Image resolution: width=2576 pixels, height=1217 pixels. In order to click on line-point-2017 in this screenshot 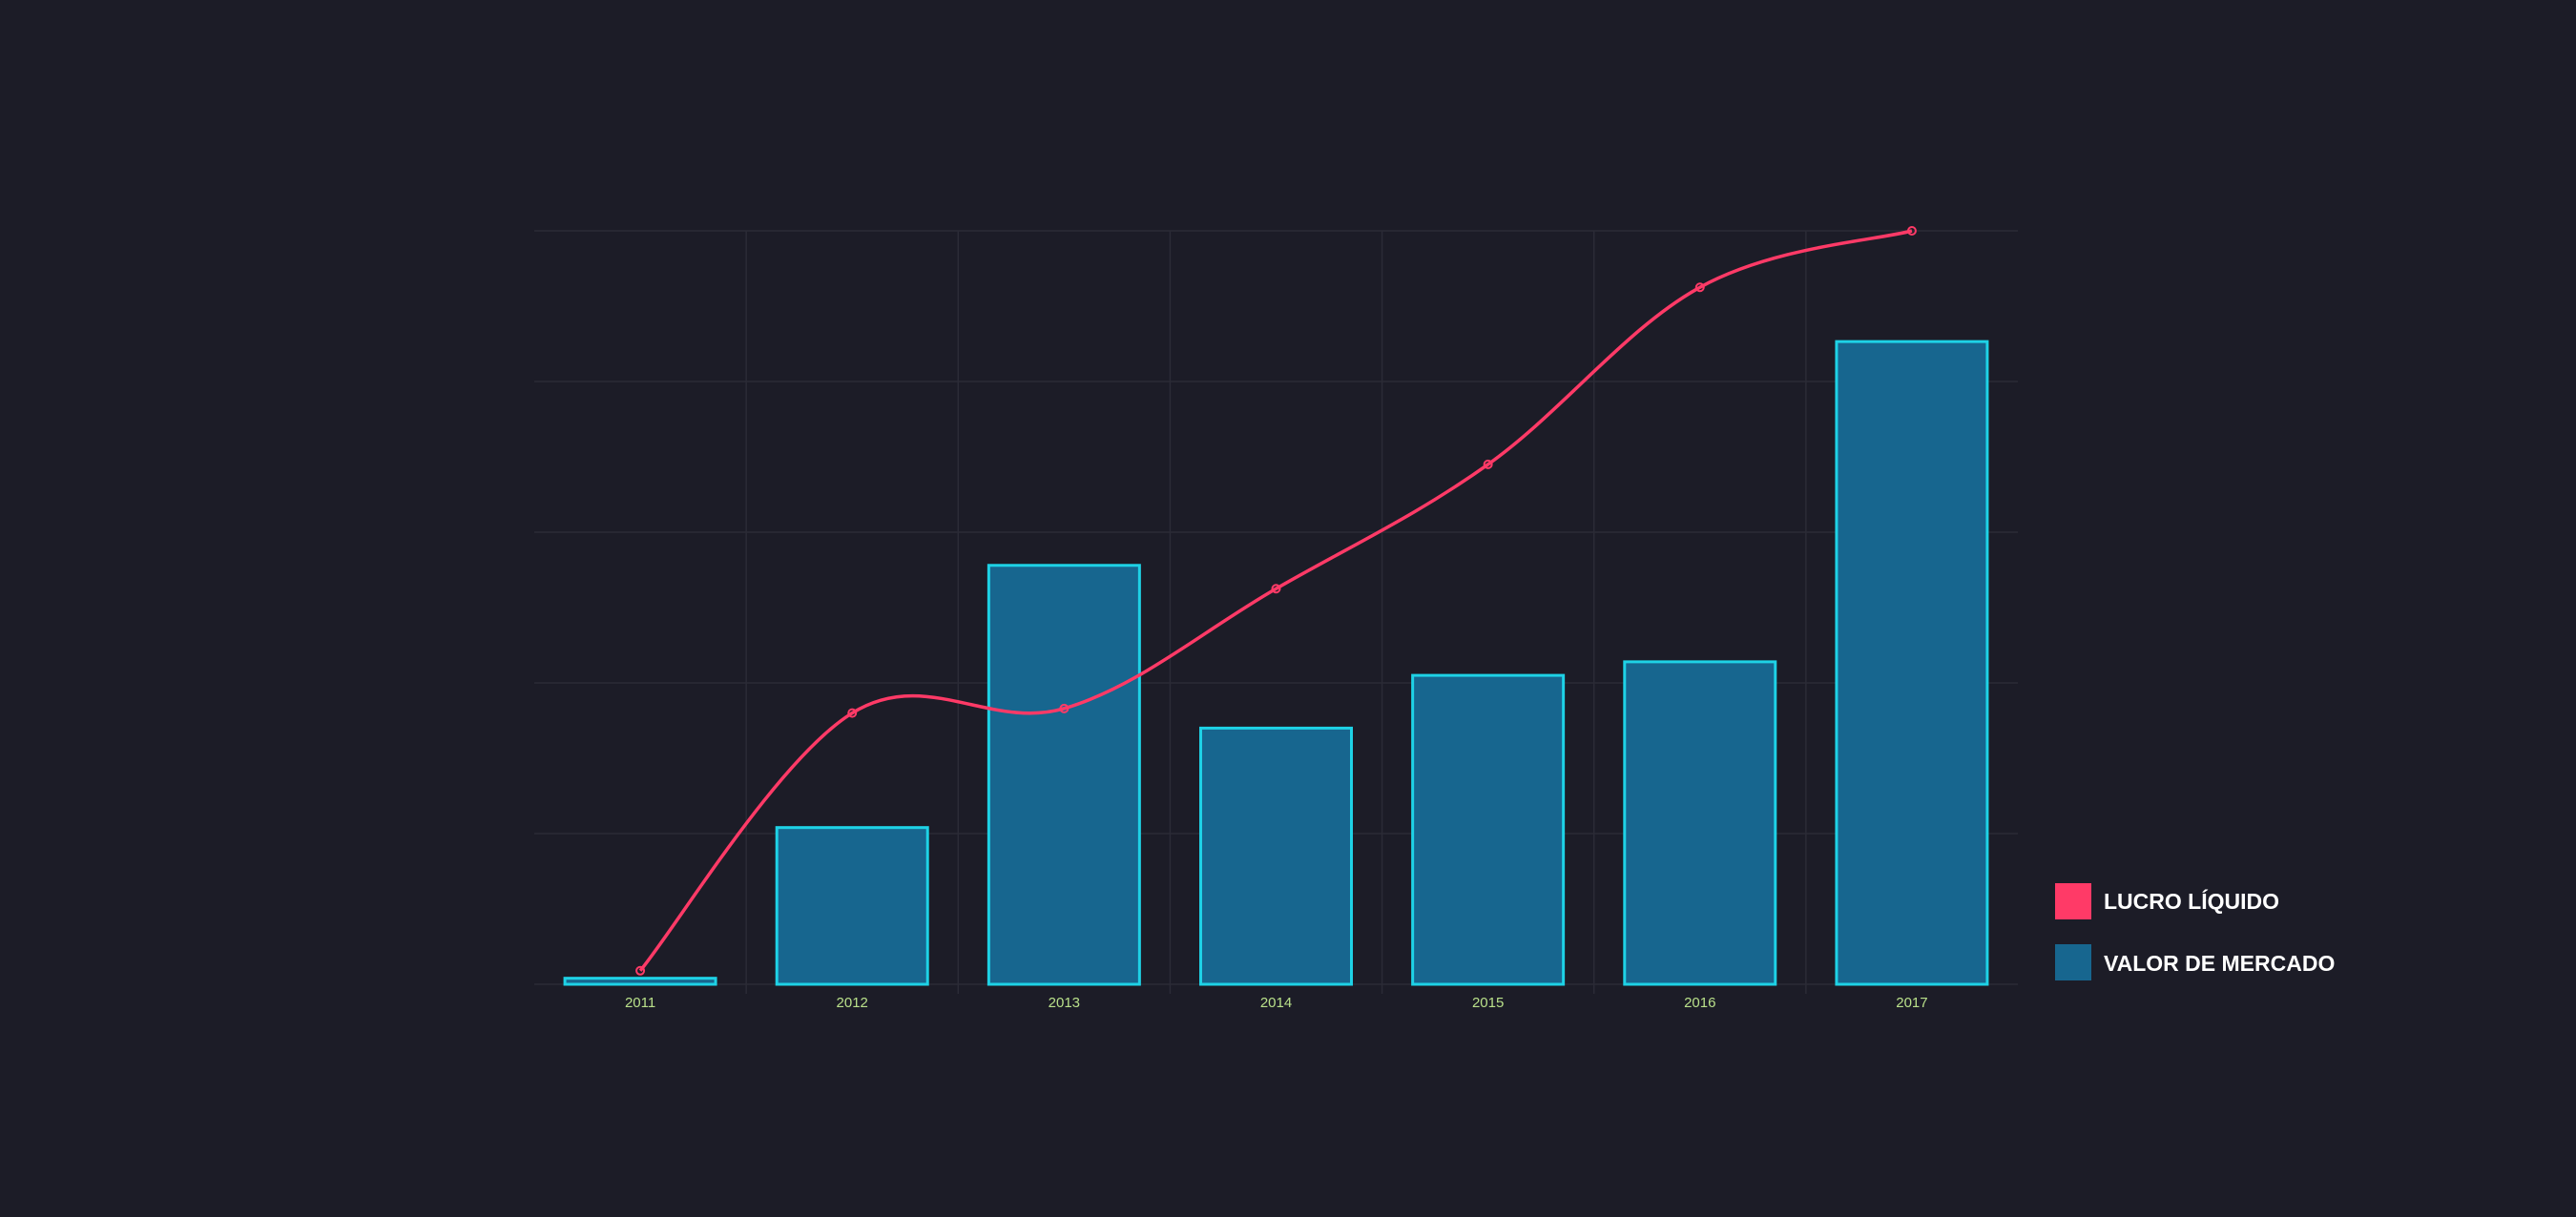, I will do `click(1911, 231)`.